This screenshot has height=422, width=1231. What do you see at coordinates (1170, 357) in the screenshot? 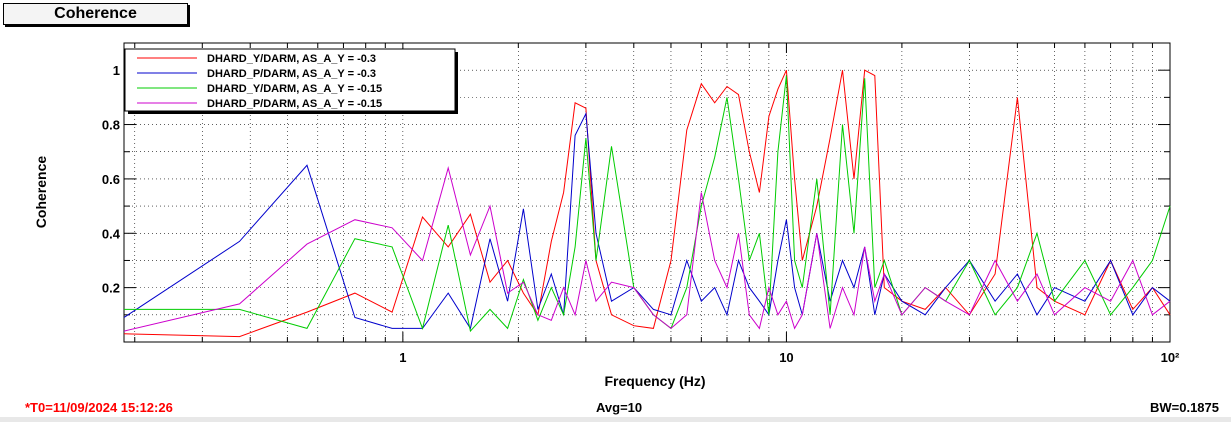
I see `x-tick-label: 10²` at bounding box center [1170, 357].